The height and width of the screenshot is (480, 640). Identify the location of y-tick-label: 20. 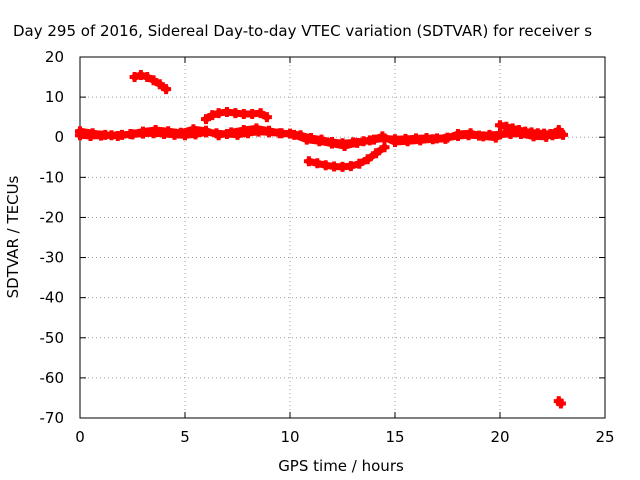
(54, 57).